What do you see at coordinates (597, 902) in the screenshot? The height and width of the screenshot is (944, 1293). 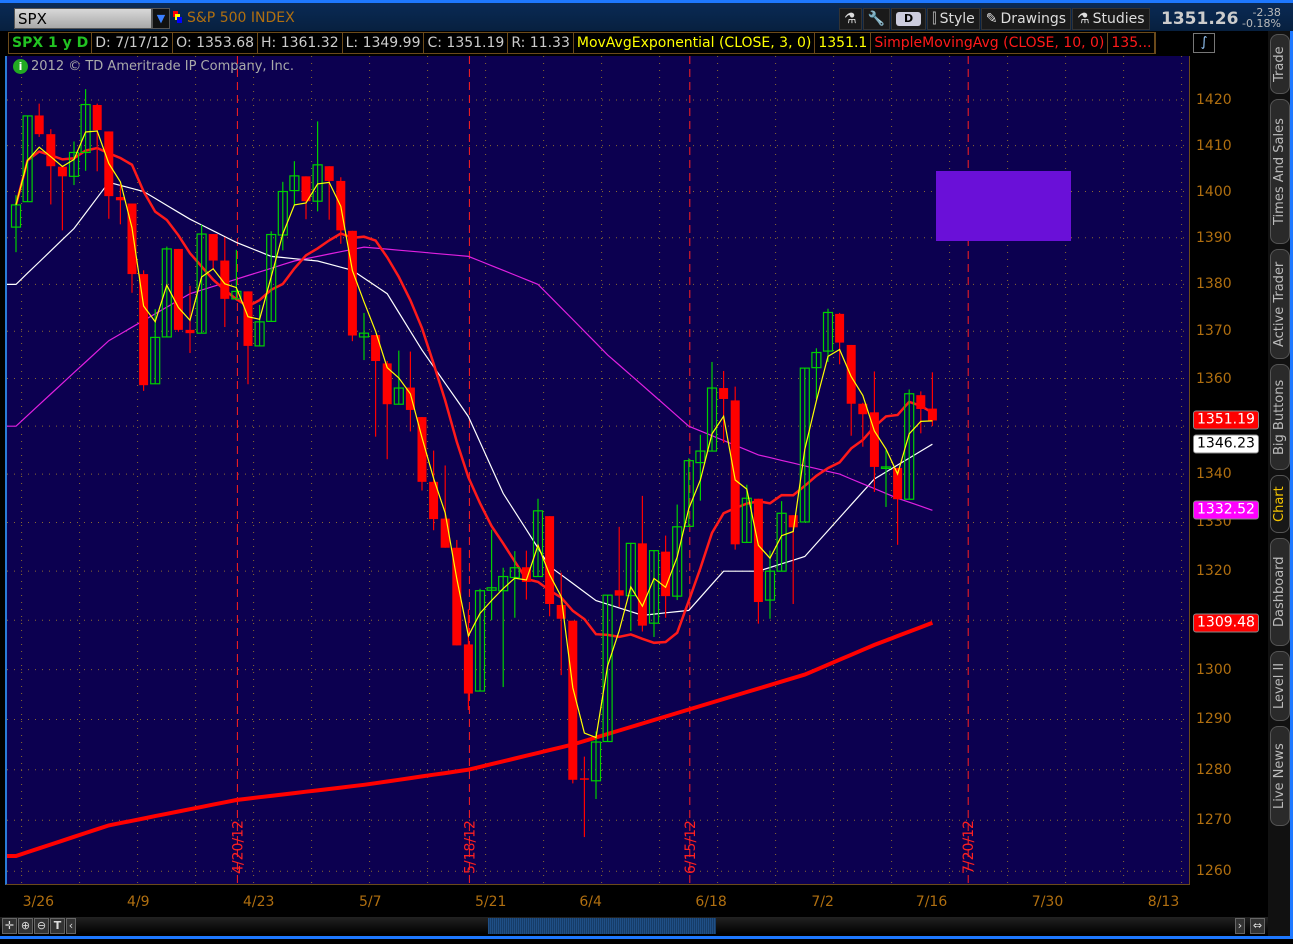 I see `time-axis: 3/26 4/9 4/23 5/7 5/21 6/4 6/18 7/2 7/16 7/30 8/13` at bounding box center [597, 902].